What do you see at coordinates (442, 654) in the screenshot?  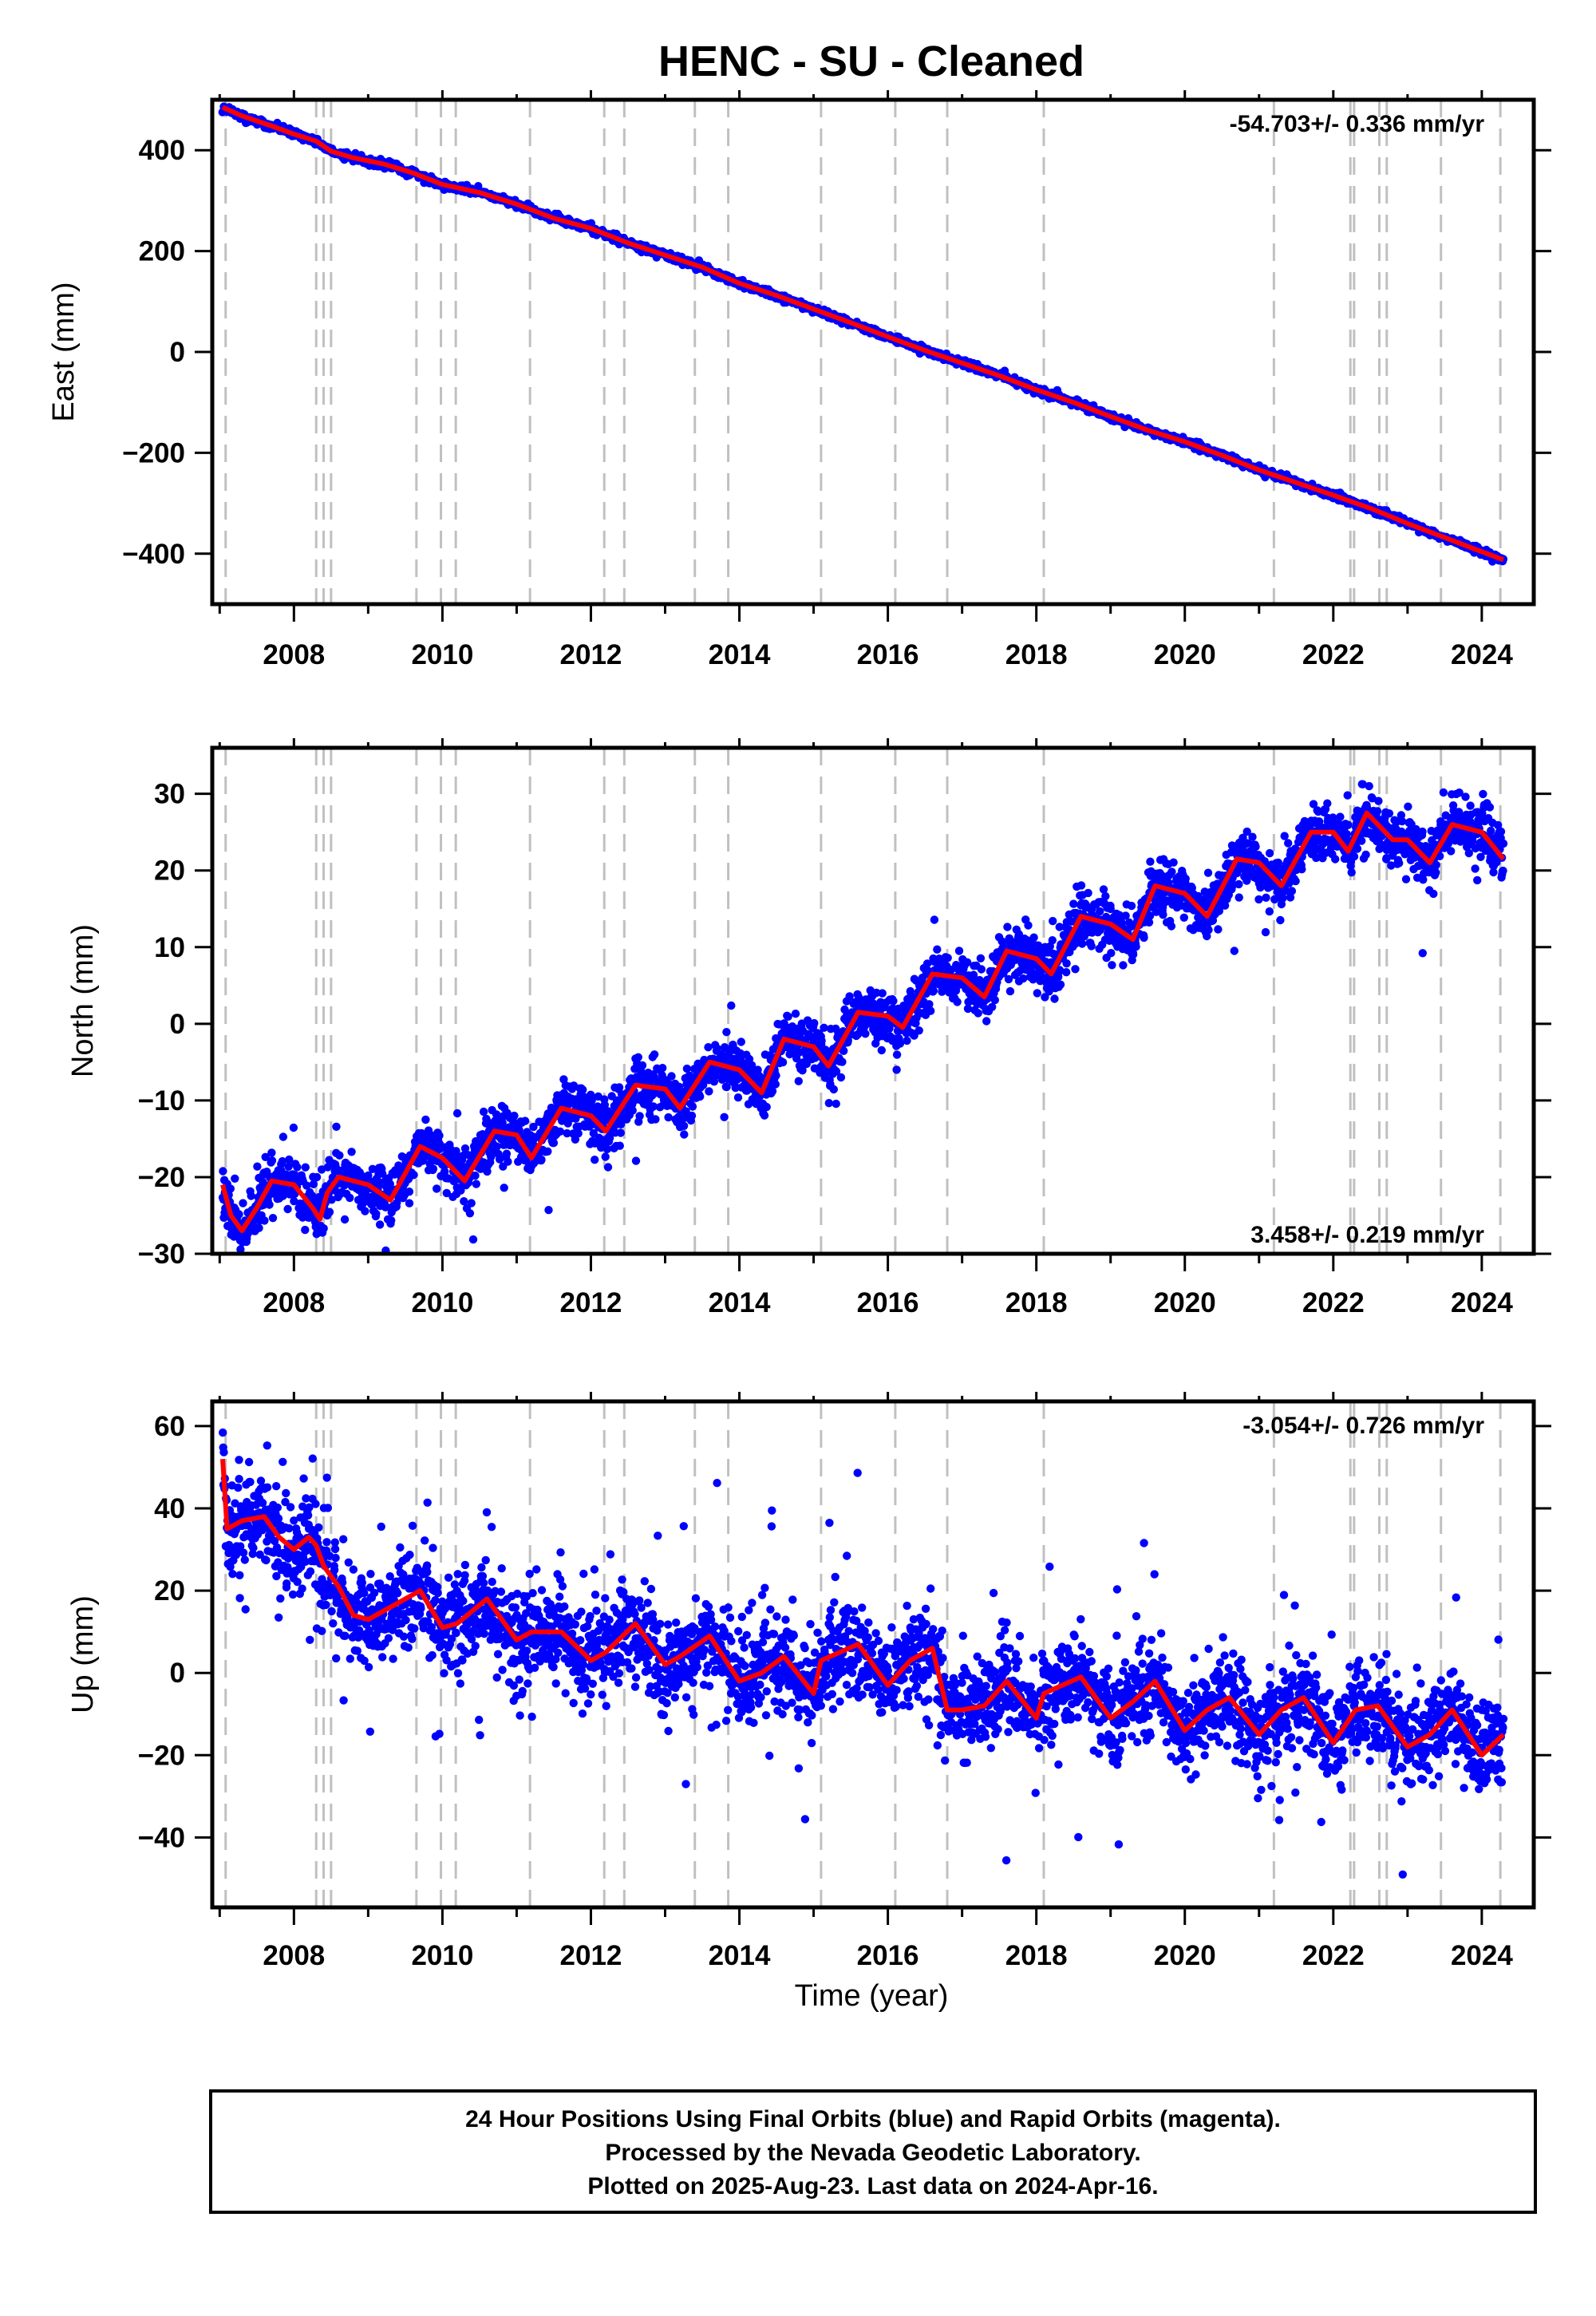 I see `x-tick-label: 2010` at bounding box center [442, 654].